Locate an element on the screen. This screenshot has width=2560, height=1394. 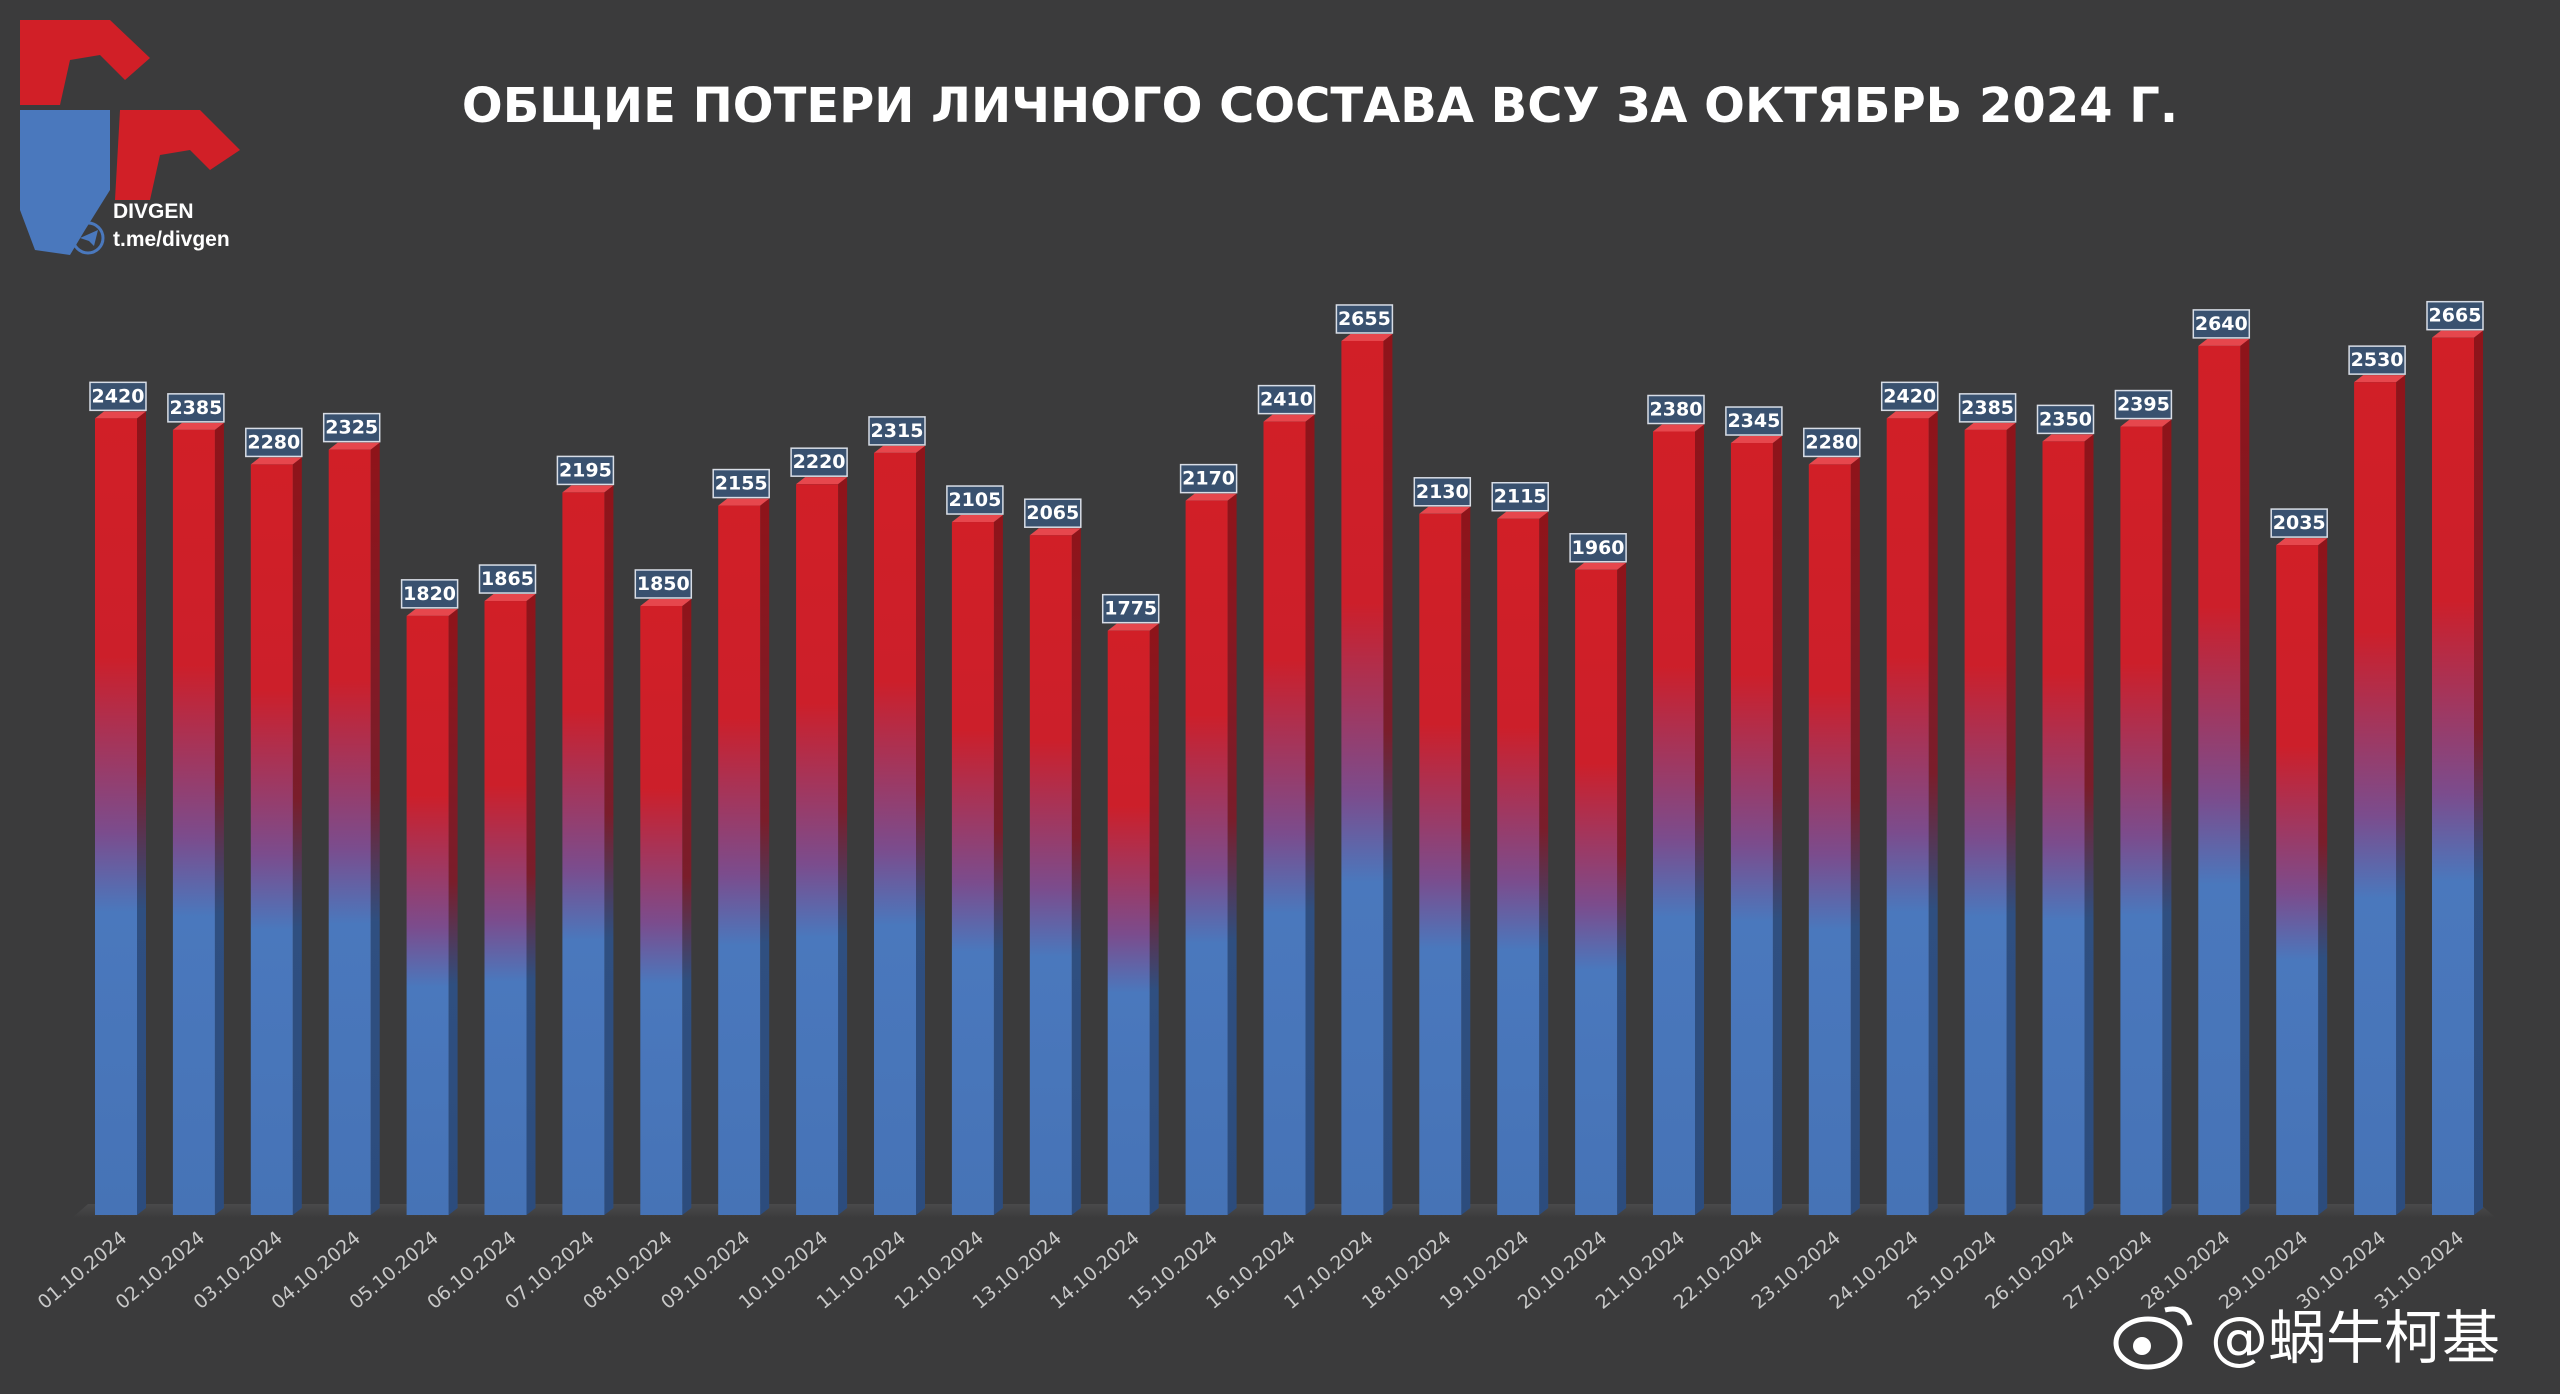
logo-red-arrow-mid is located at coordinates (177, 155).